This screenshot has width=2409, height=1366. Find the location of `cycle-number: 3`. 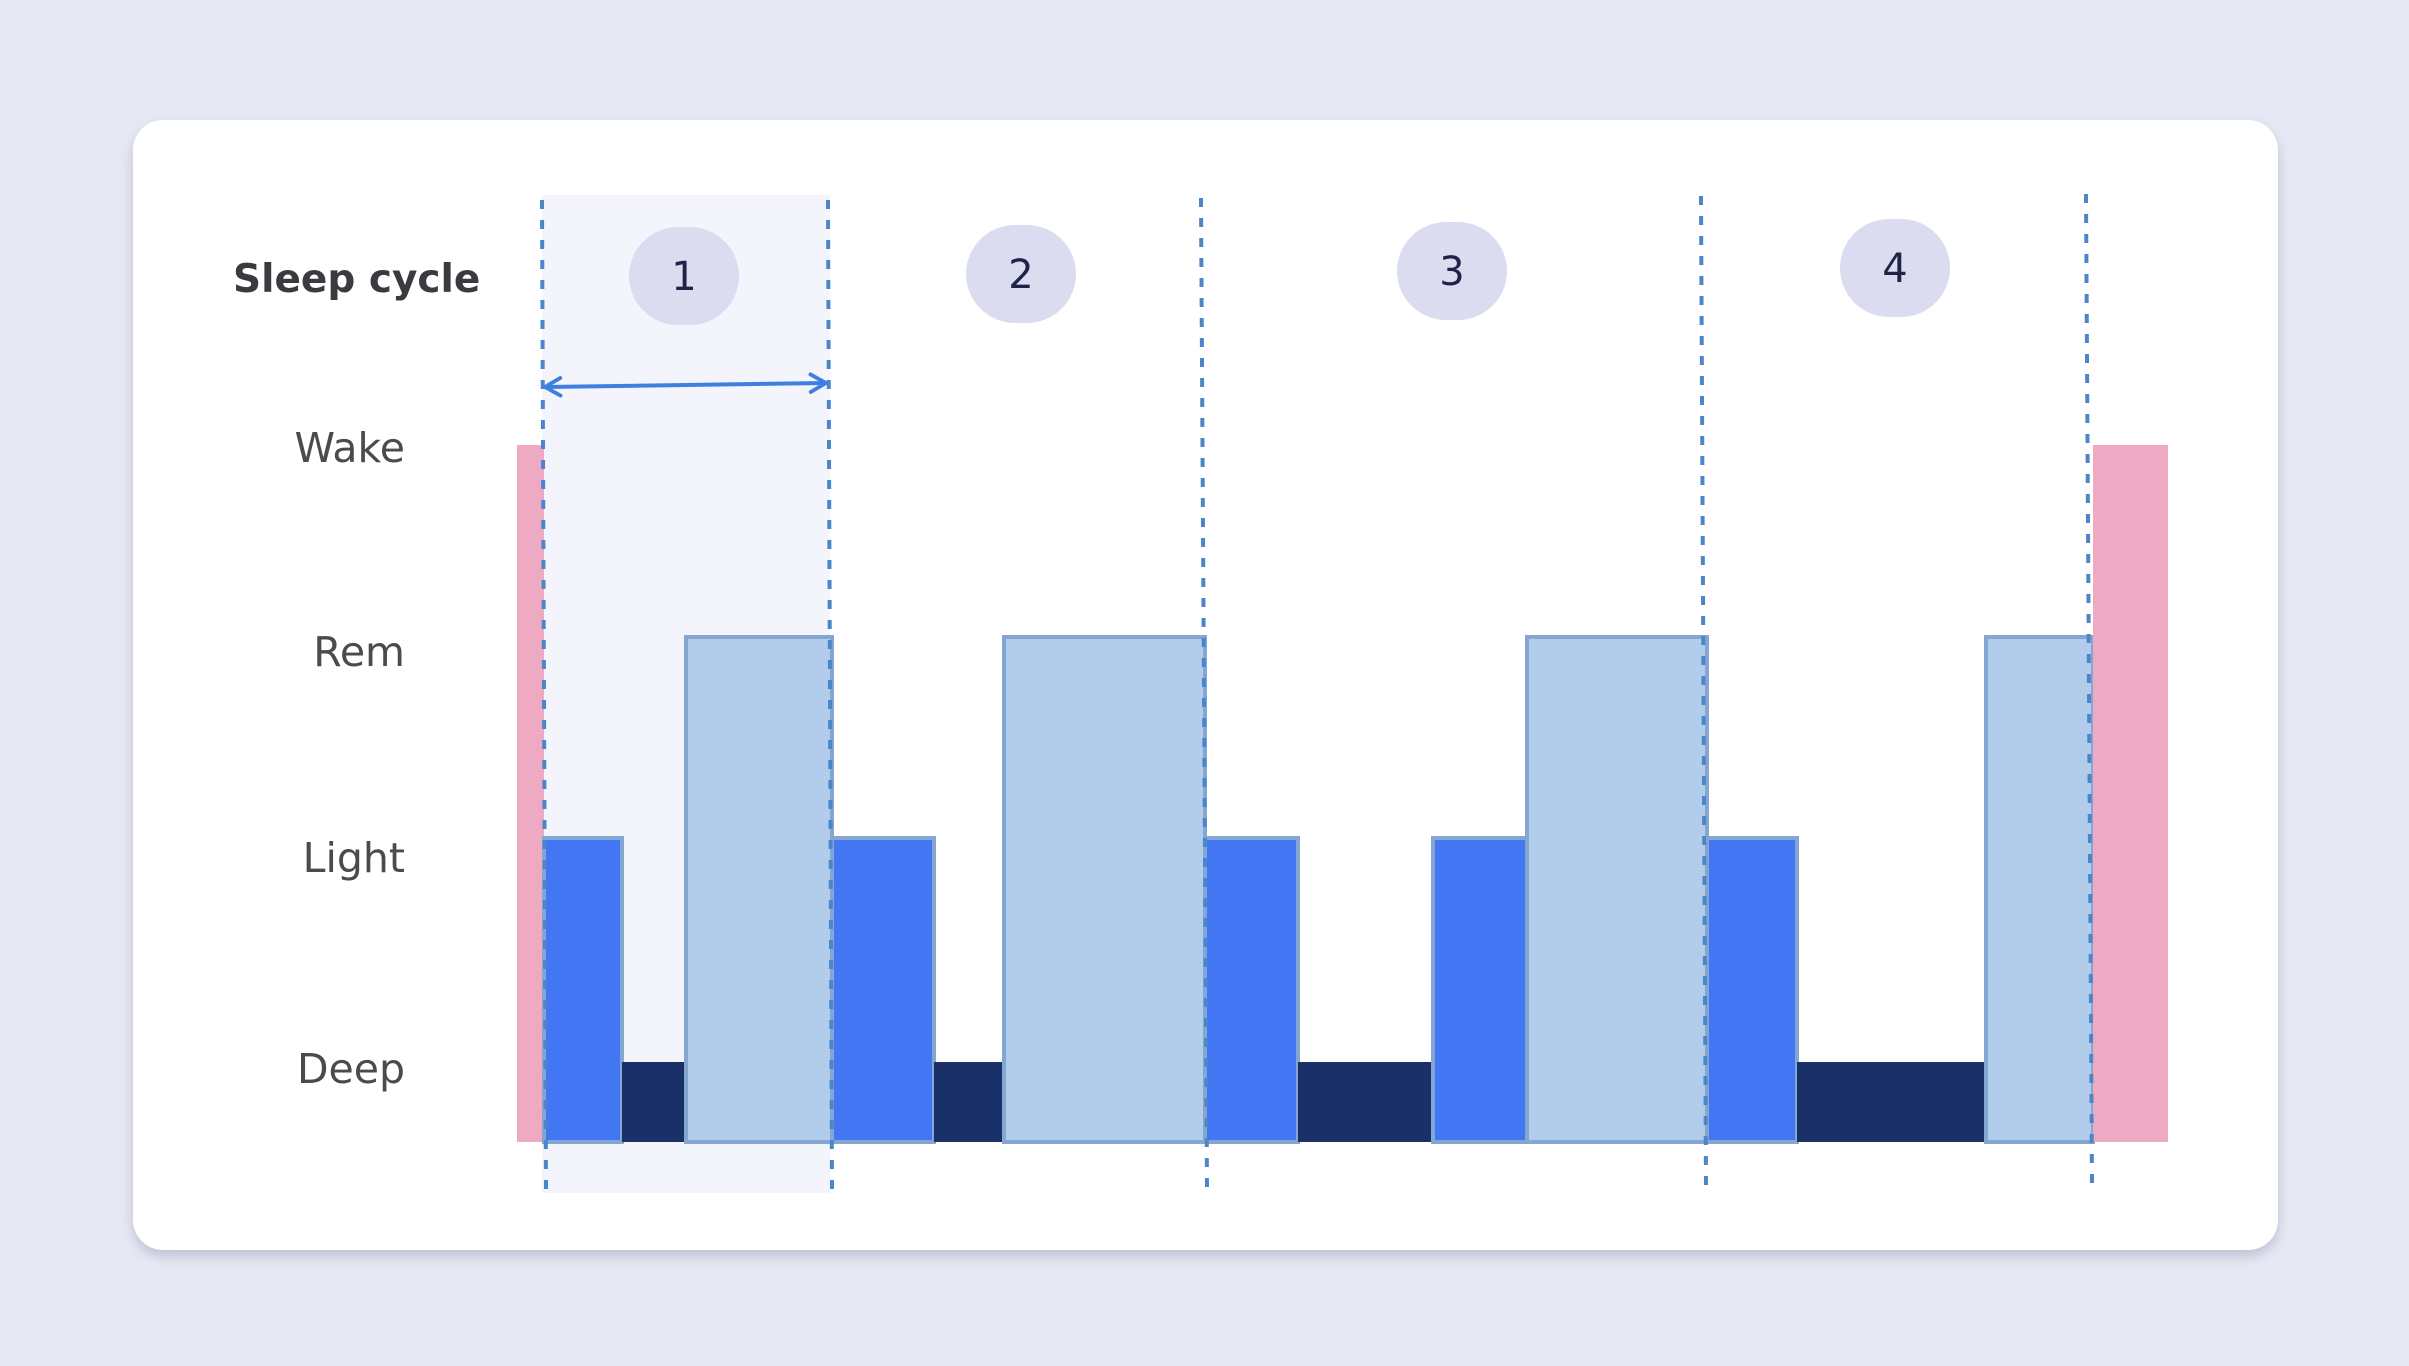

cycle-number: 3 is located at coordinates (1451, 272).